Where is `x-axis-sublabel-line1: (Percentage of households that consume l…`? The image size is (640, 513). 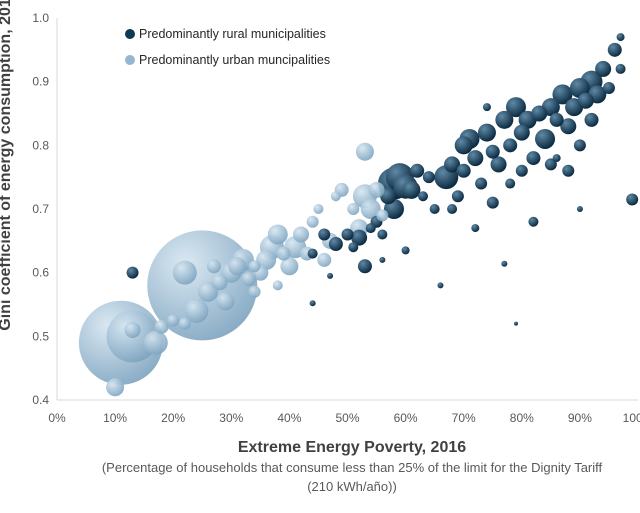 x-axis-sublabel-line1: (Percentage of households that consume l… is located at coordinates (352, 467).